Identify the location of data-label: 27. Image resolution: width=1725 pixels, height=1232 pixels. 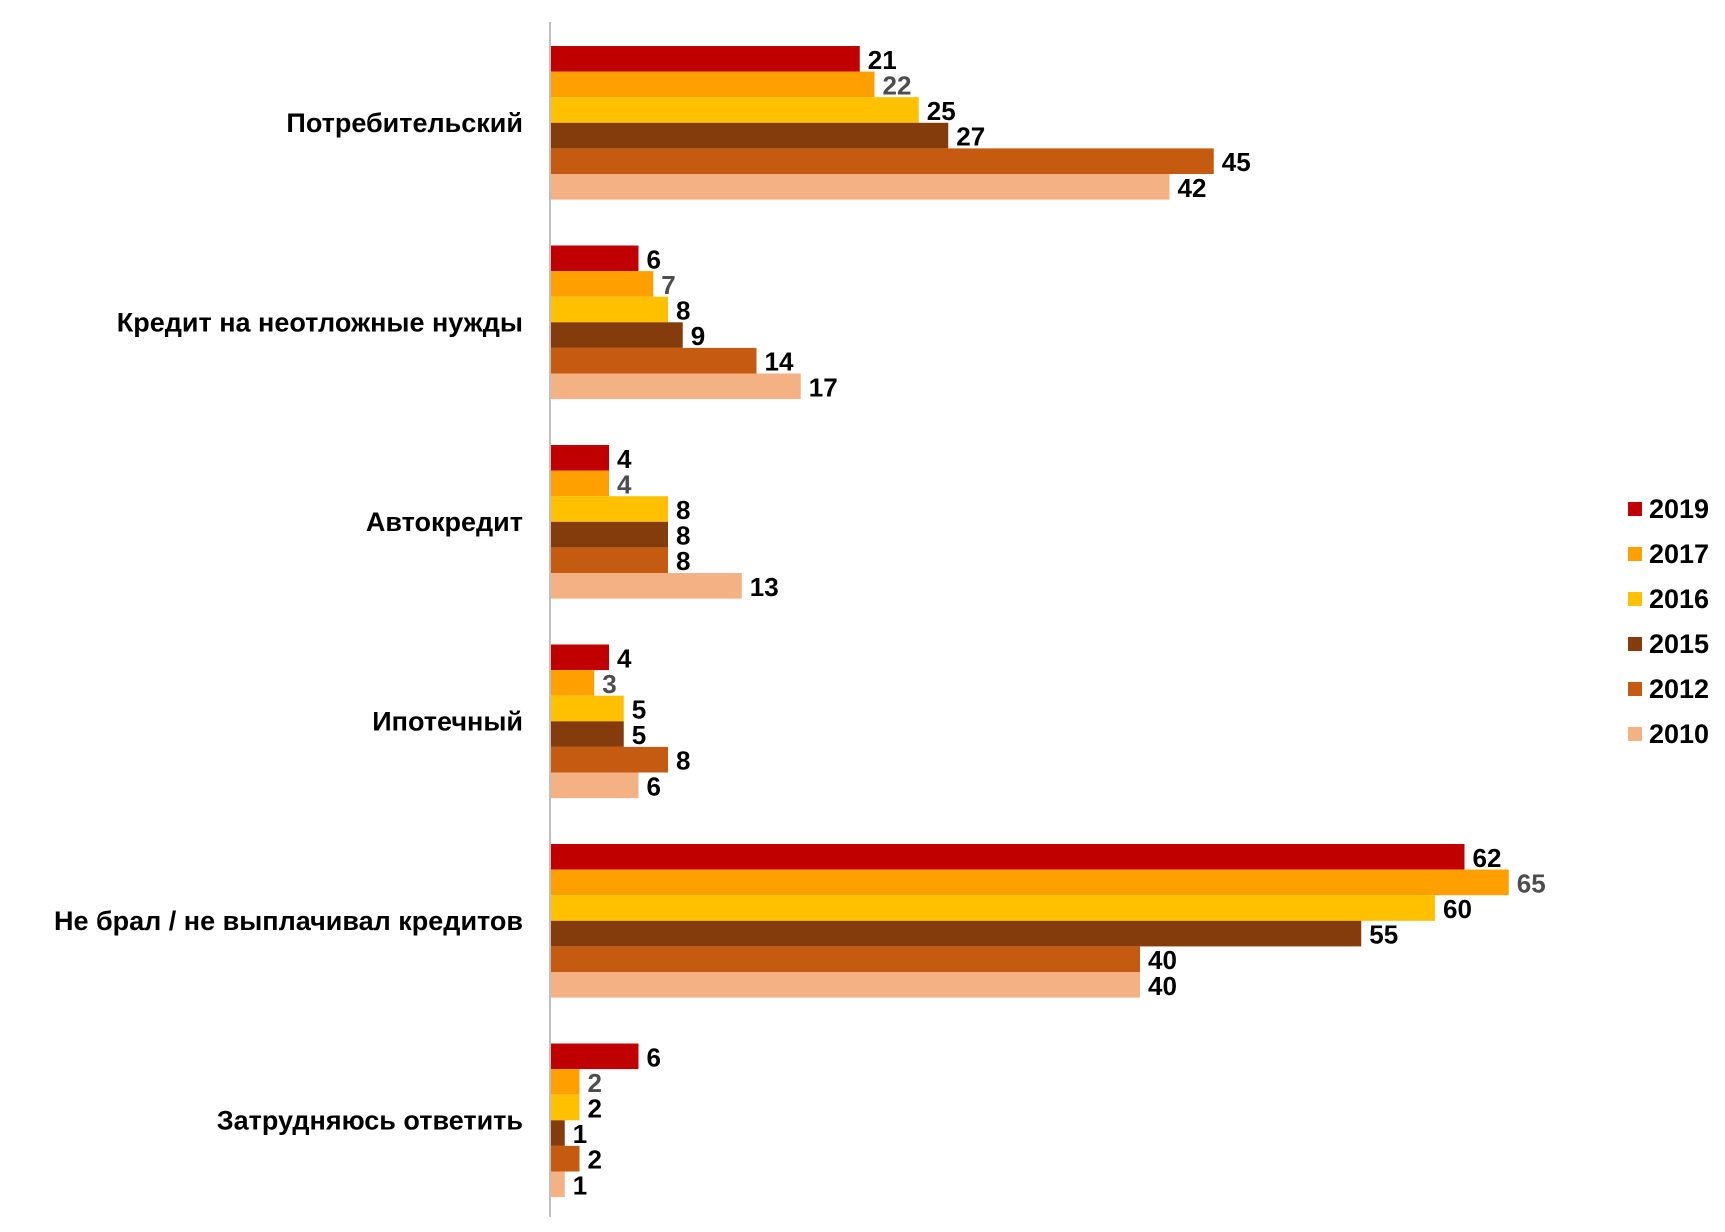
(970, 137).